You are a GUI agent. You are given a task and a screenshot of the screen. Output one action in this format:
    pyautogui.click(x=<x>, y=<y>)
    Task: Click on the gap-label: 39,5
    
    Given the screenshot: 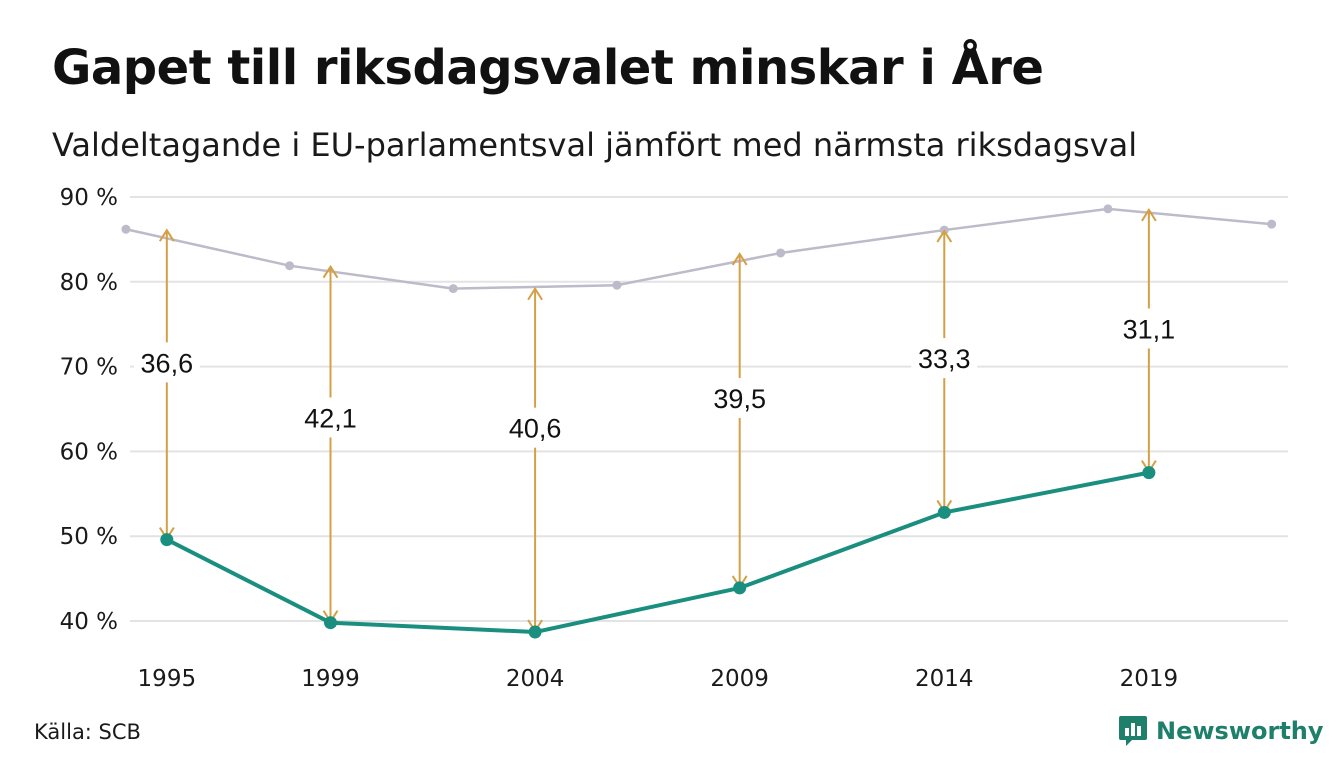 What is the action you would take?
    pyautogui.click(x=739, y=399)
    